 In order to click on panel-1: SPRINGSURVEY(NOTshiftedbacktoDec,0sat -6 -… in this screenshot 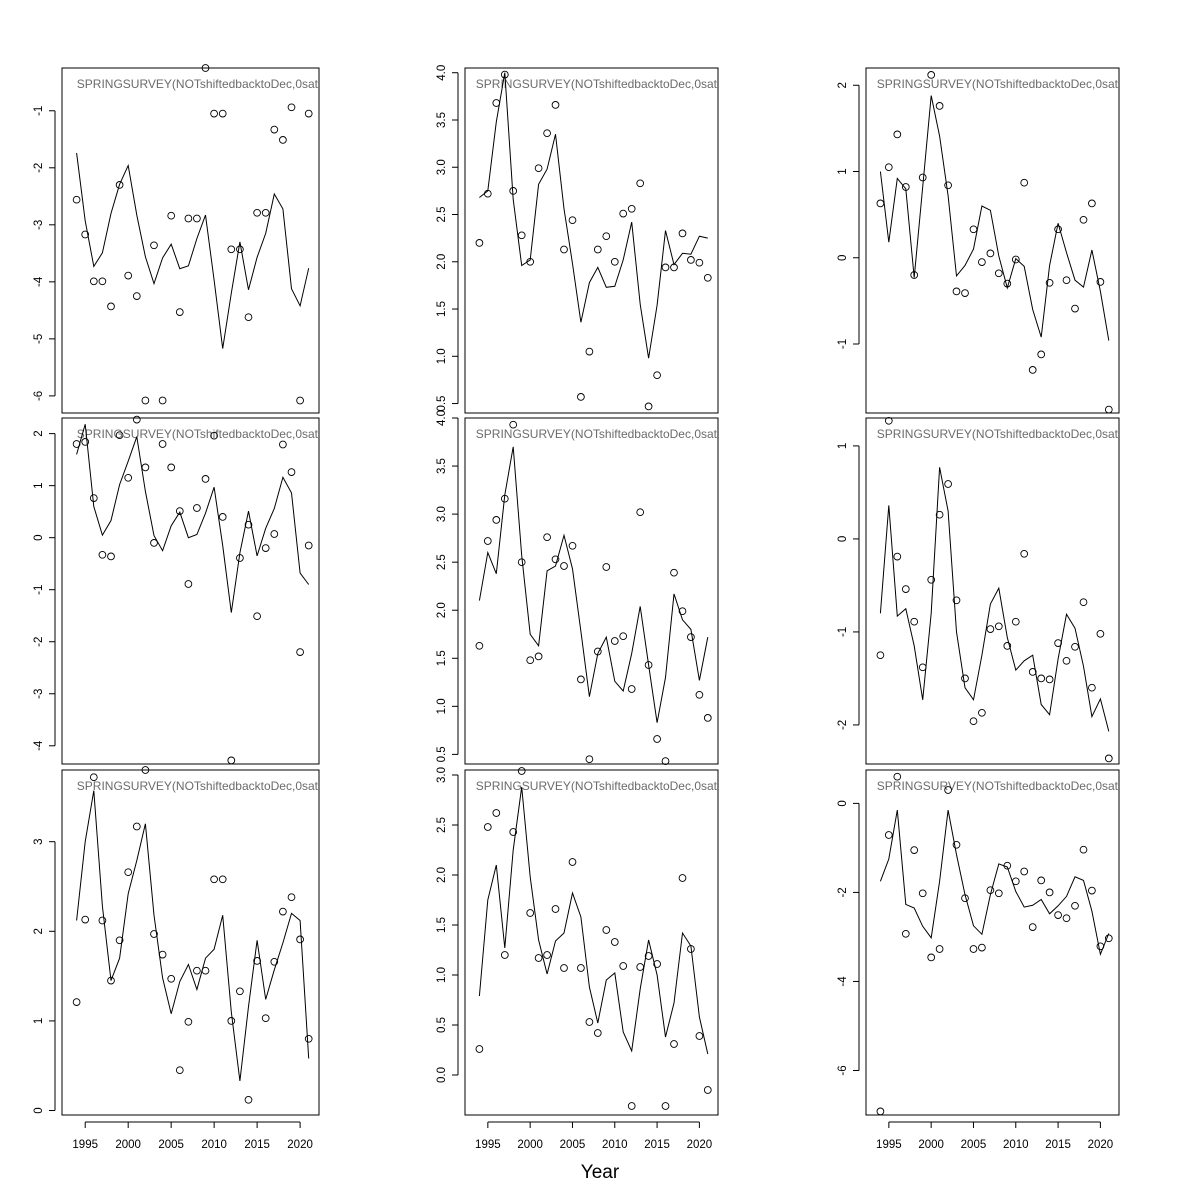, I will do `click(176, 239)`.